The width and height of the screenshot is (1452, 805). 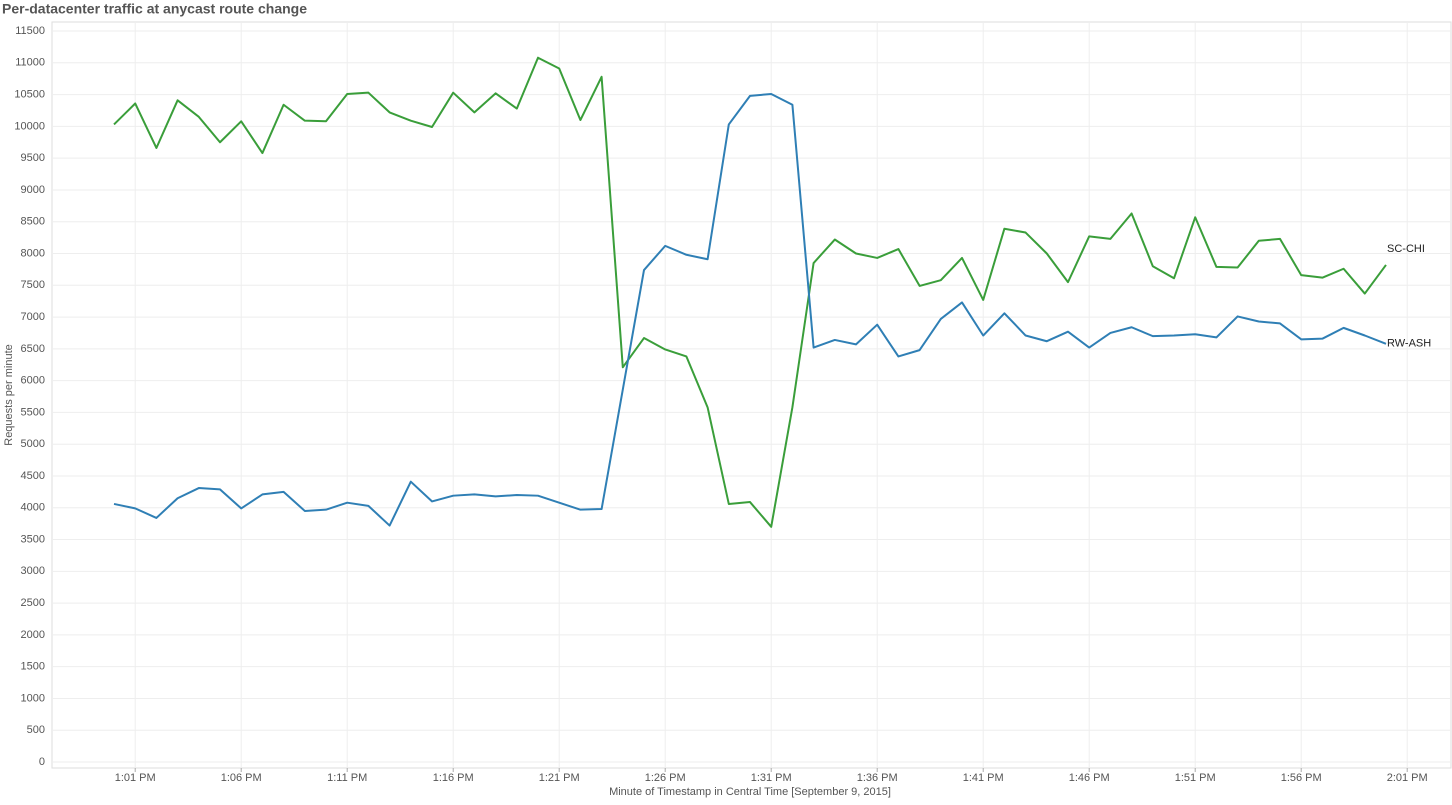 What do you see at coordinates (1409, 344) in the screenshot?
I see `series-label: RW-ASH` at bounding box center [1409, 344].